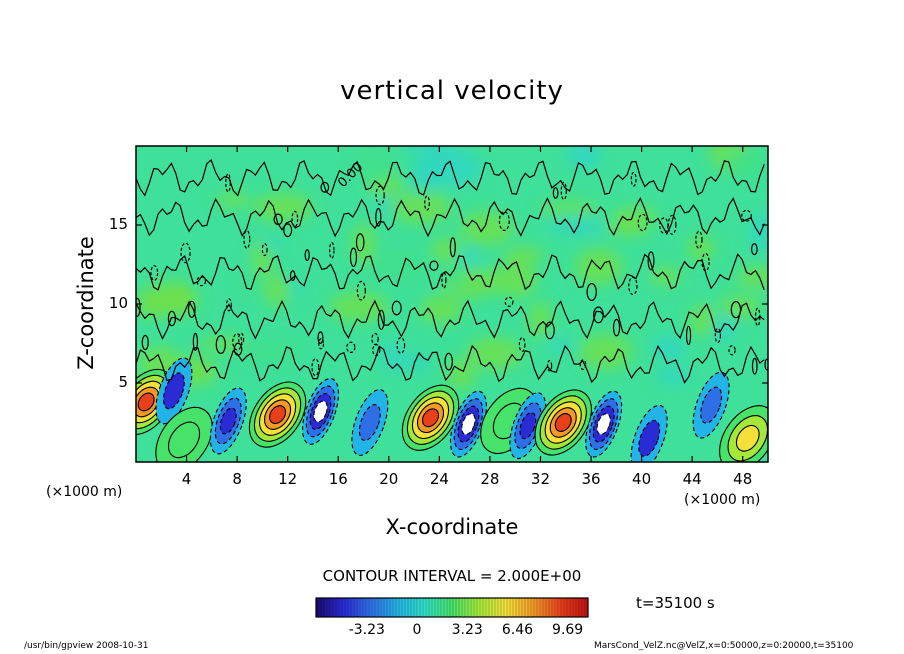 This screenshot has height=654, width=904. What do you see at coordinates (118, 224) in the screenshot?
I see `y-tick-label: 15` at bounding box center [118, 224].